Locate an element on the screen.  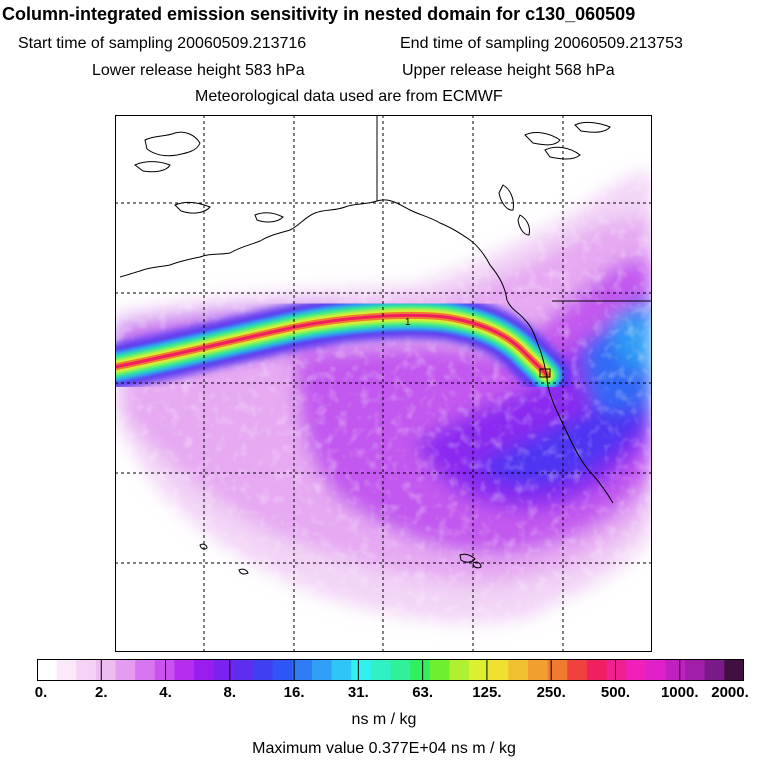
colorbar-tick-label: 2. is located at coordinates (101, 692).